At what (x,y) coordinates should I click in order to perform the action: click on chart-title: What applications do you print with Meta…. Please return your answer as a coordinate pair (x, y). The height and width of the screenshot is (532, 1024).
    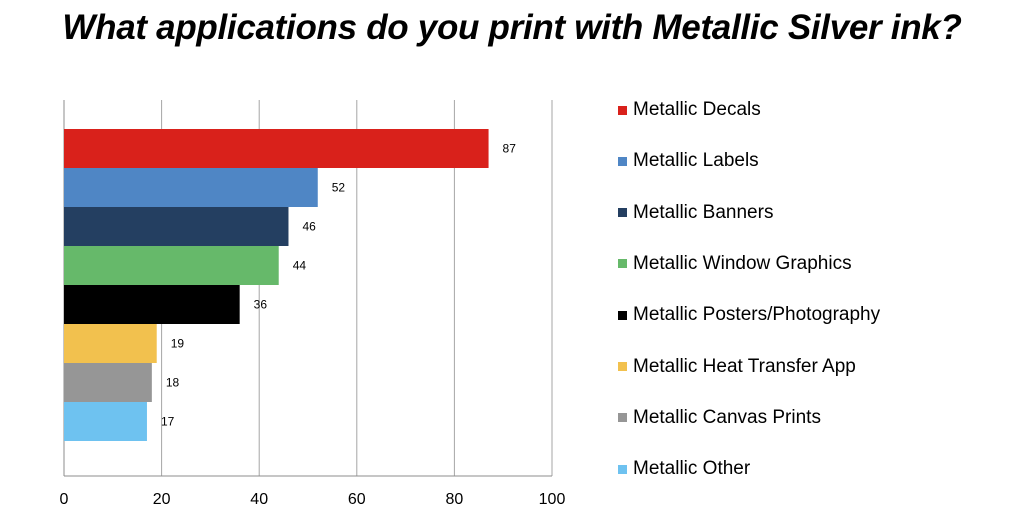
    Looking at the image, I should click on (512, 27).